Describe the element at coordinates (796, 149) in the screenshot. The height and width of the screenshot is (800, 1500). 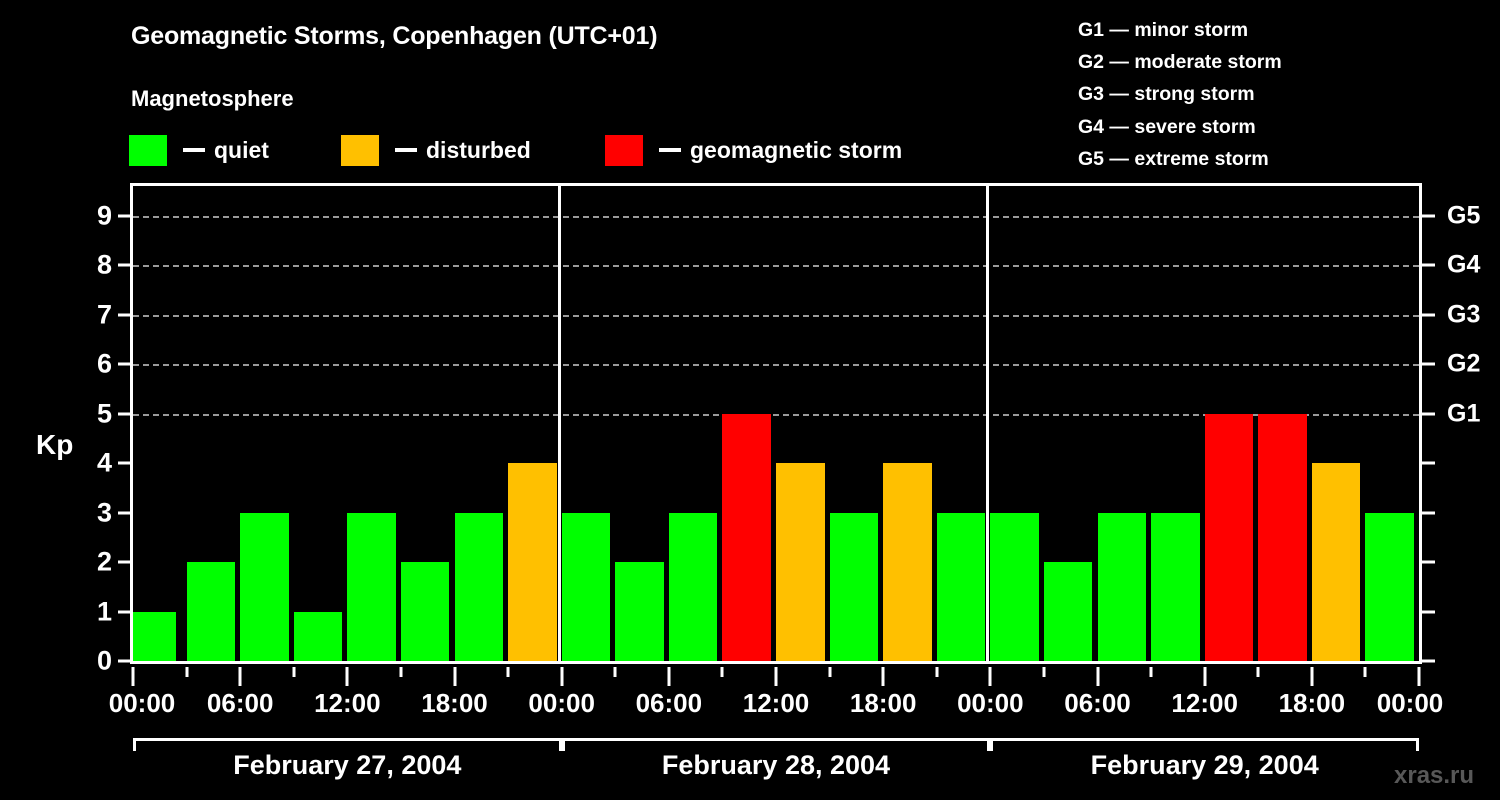
I see `legend-label: geomagnetic storm` at that location.